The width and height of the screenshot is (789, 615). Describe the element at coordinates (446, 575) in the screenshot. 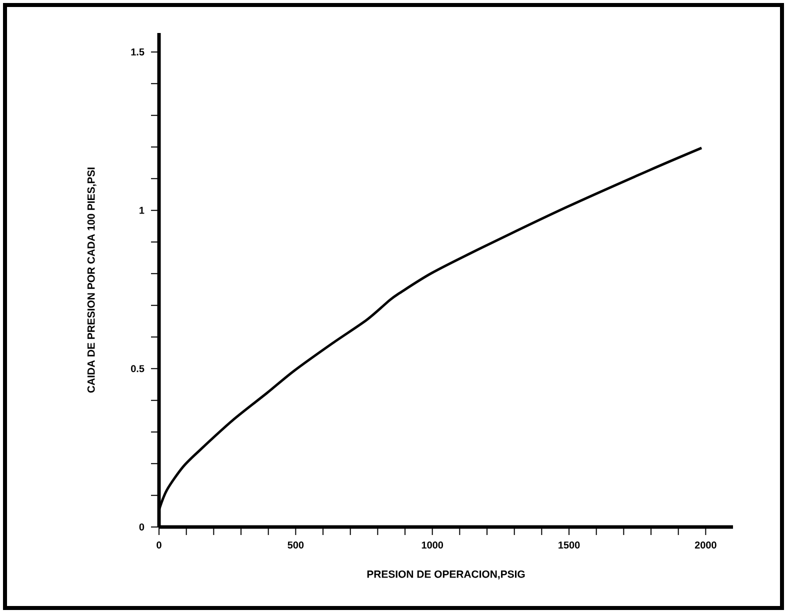

I see `x-axis-title: PRESION DE OPERACION,PSIG` at that location.